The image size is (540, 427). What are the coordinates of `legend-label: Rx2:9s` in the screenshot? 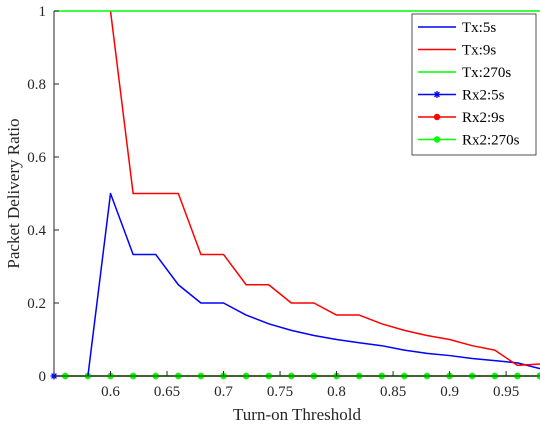 It's located at (483, 118).